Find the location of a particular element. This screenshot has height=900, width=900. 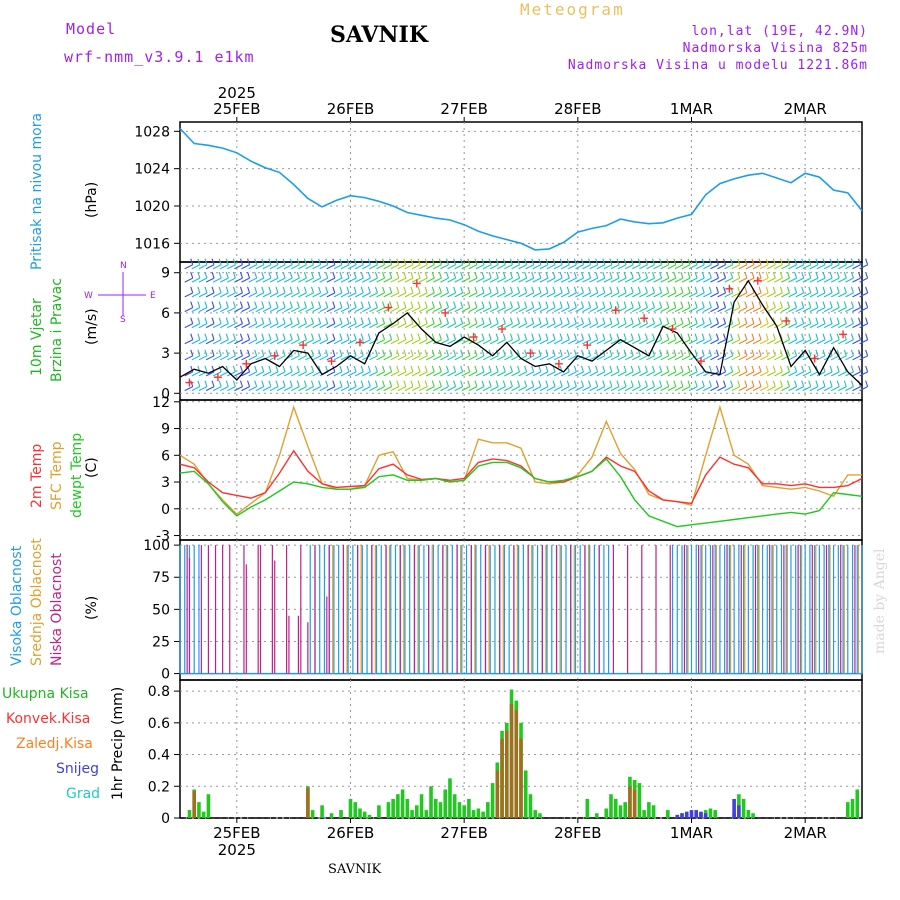

legend-total-rain: Ukupna Kisa is located at coordinates (45, 694).